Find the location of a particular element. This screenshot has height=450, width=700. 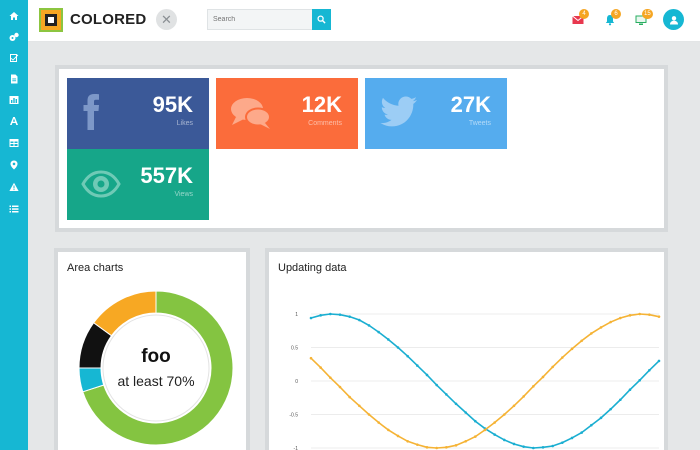

map-marker-icon is located at coordinates (14, 165).